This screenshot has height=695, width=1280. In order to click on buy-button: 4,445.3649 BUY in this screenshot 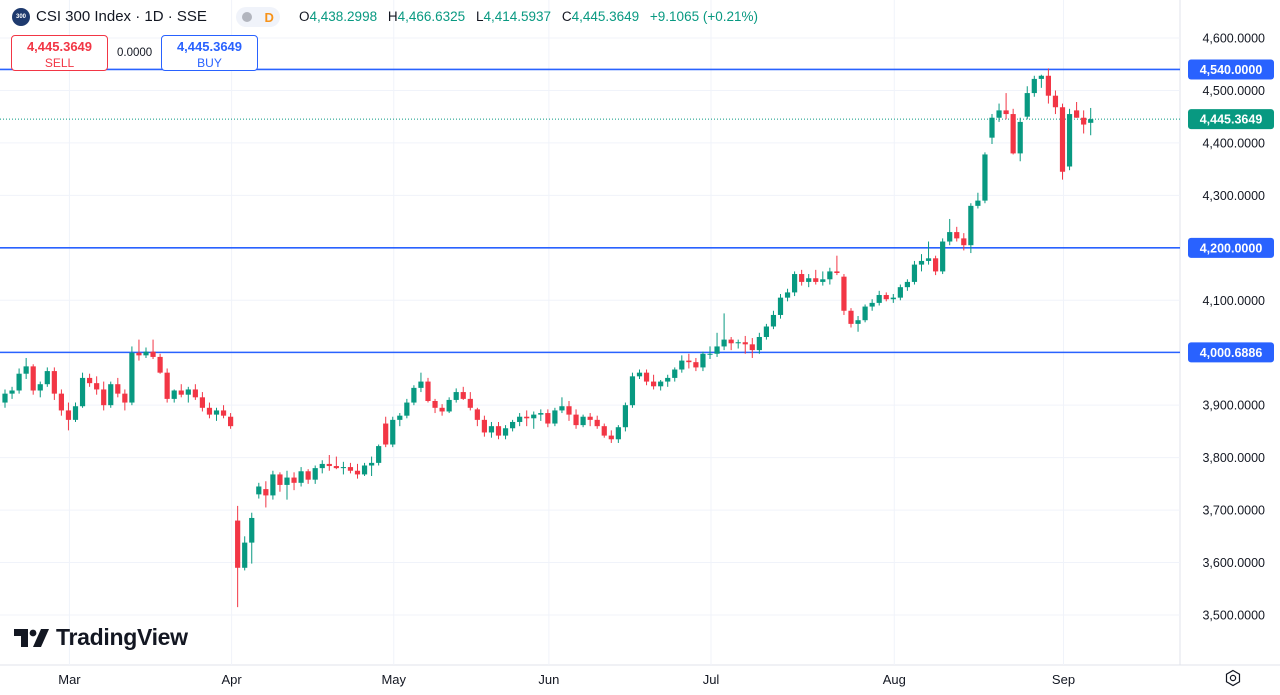, I will do `click(209, 53)`.